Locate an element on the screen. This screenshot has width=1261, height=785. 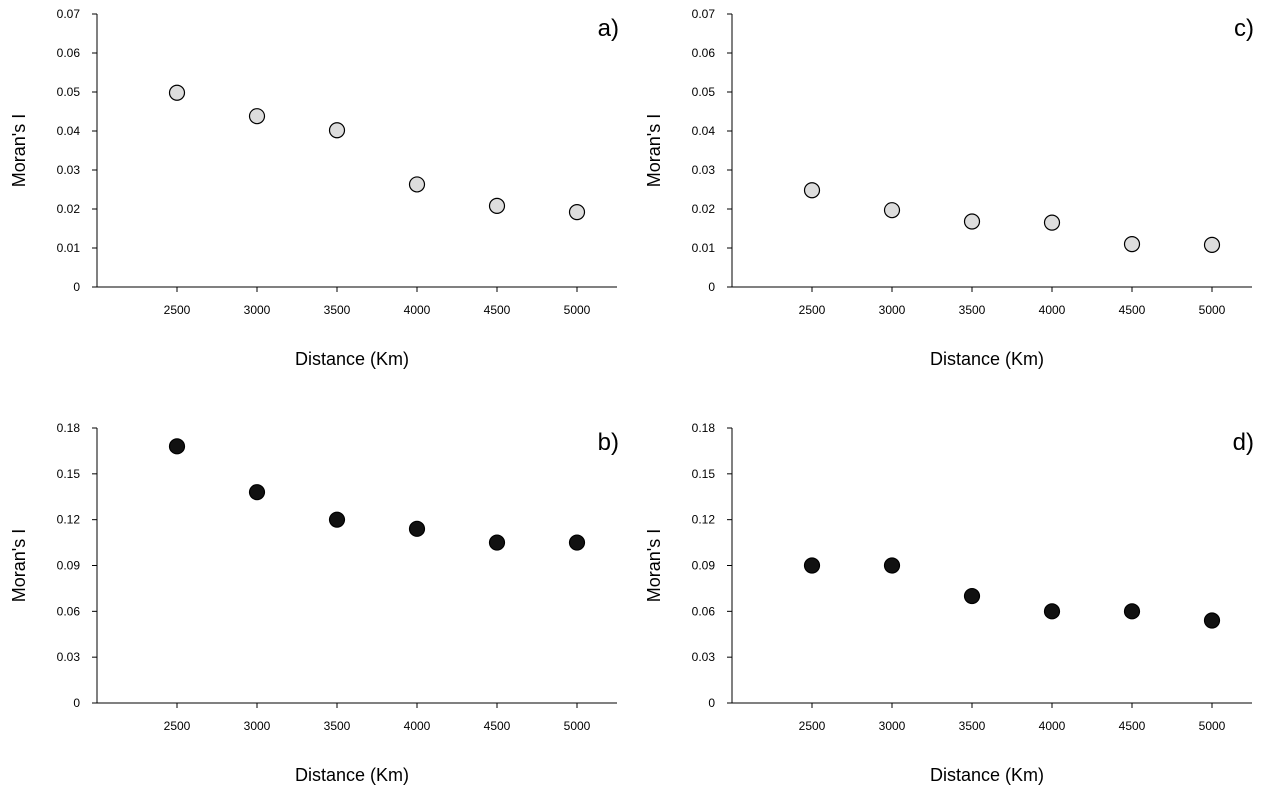
panel-label: d) is located at coordinates (1243, 442).